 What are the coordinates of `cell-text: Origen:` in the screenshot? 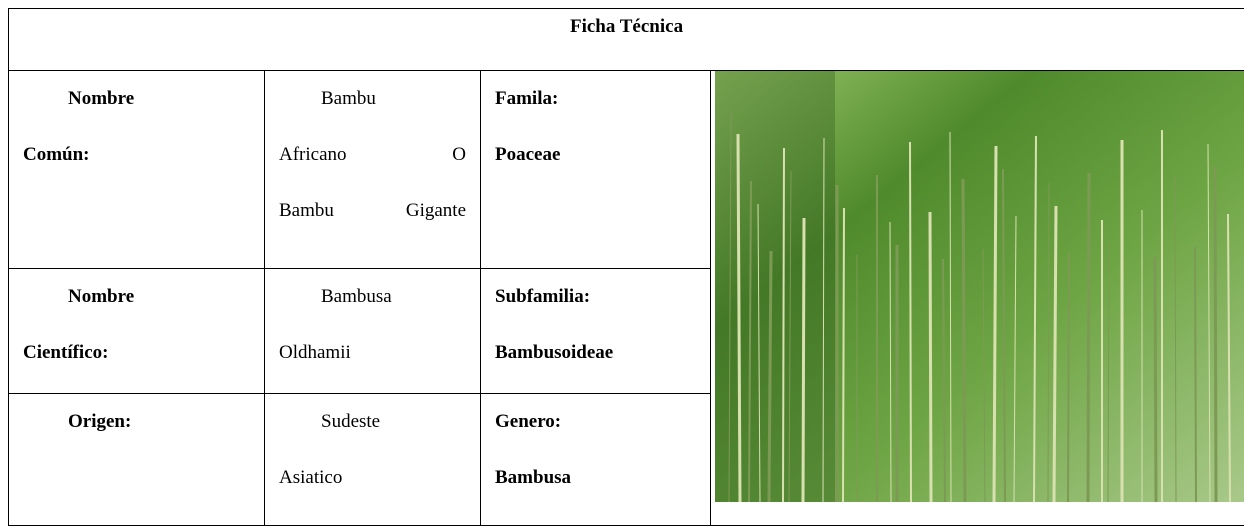 It's located at (136, 422).